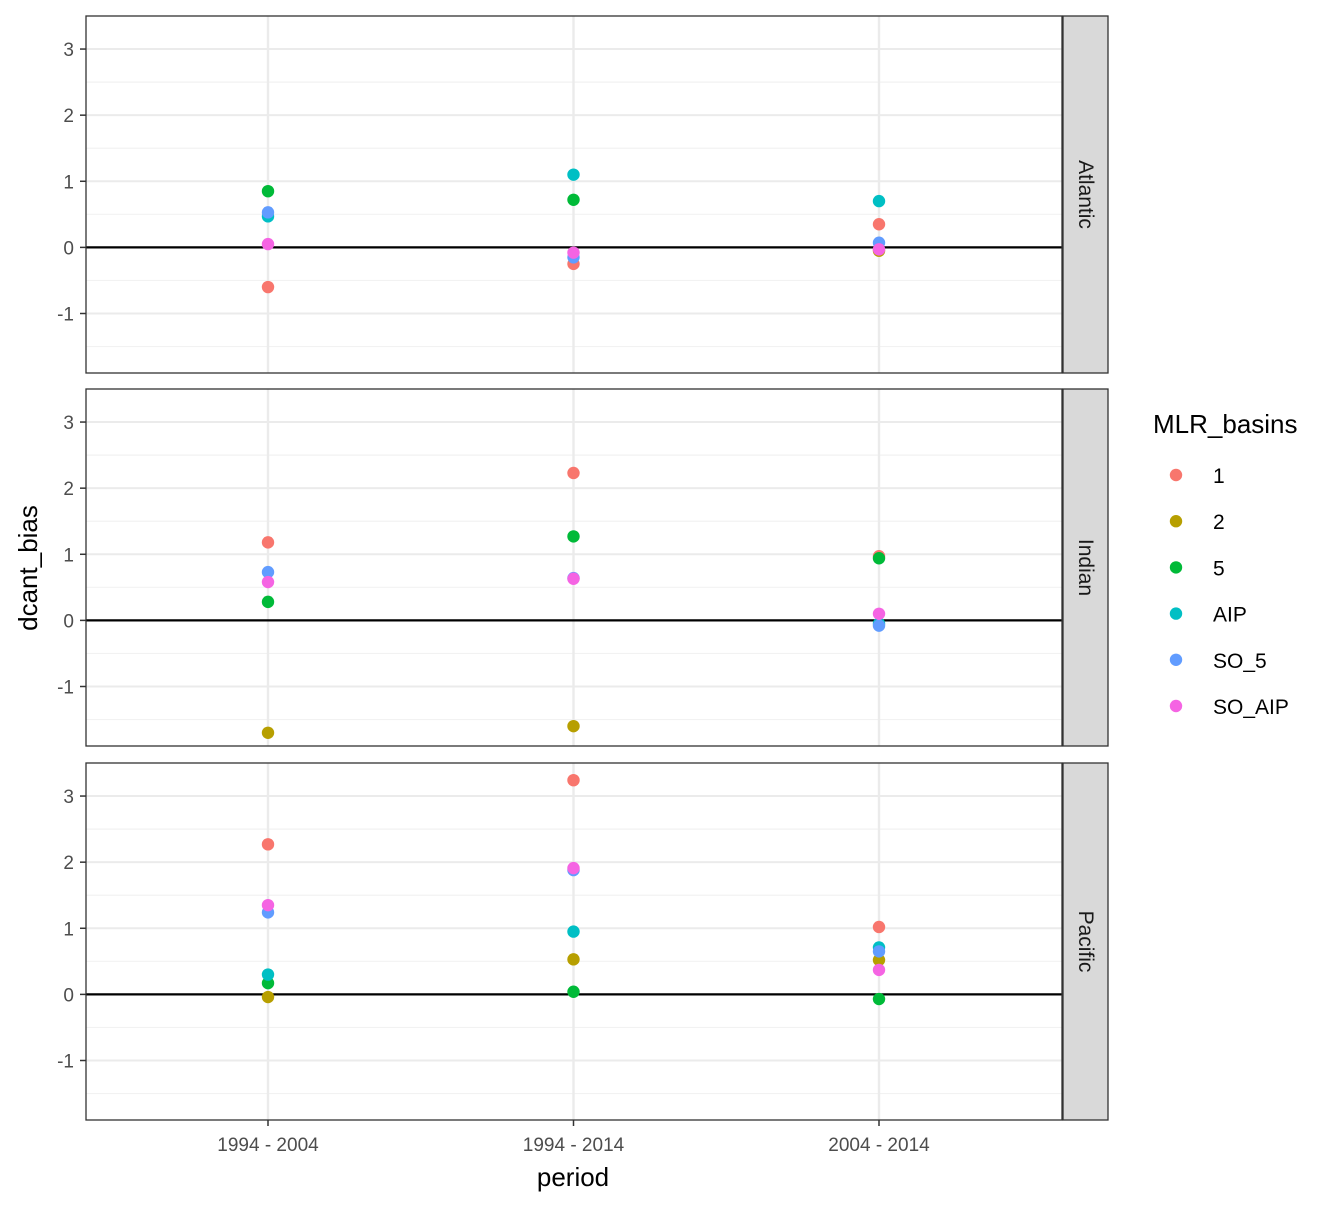  Describe the element at coordinates (1225, 424) in the screenshot. I see `legend-title: MLR_basins` at that location.